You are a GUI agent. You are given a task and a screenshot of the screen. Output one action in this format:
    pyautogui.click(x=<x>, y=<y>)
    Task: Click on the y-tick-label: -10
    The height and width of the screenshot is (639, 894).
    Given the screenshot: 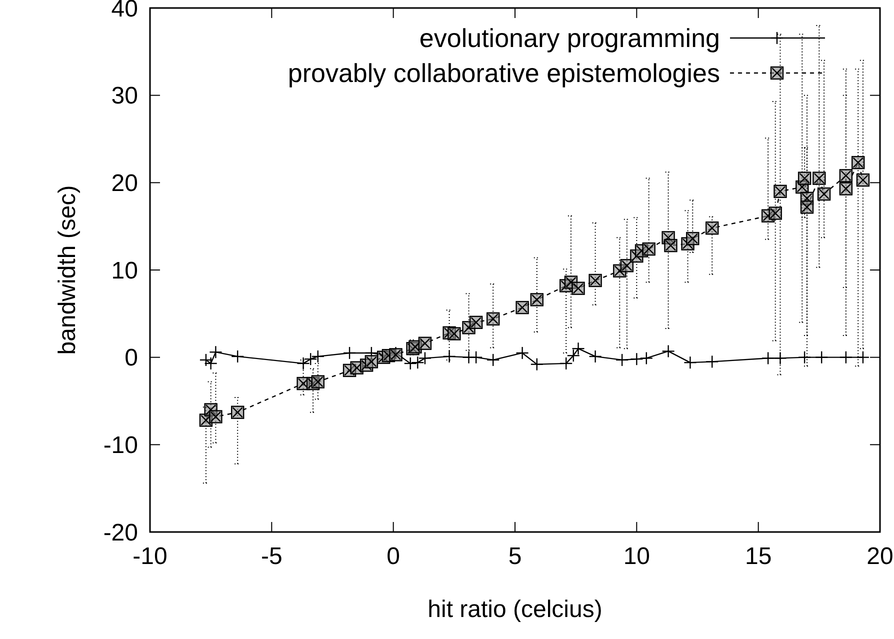 What is the action you would take?
    pyautogui.click(x=120, y=446)
    